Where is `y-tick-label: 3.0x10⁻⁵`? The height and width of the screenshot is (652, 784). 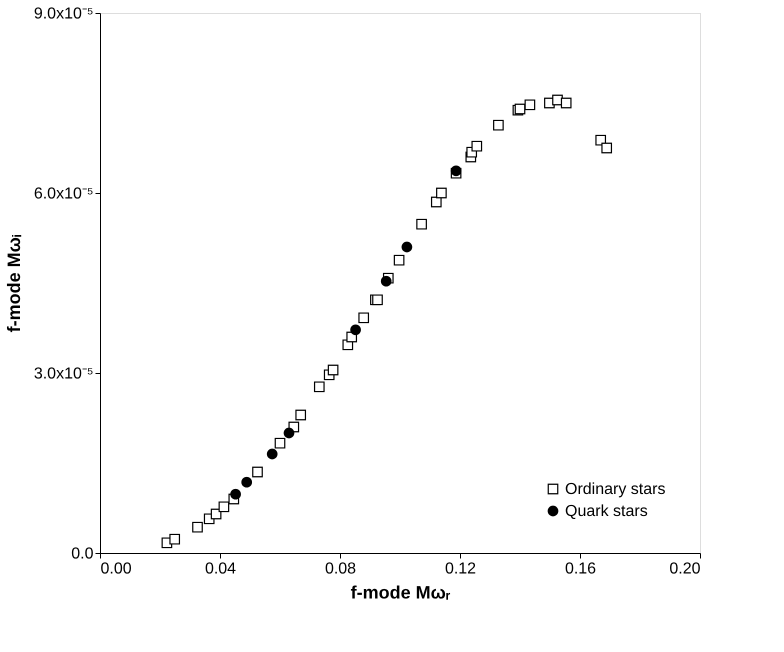
y-tick-label: 3.0x10⁻⁵ is located at coordinates (64, 374).